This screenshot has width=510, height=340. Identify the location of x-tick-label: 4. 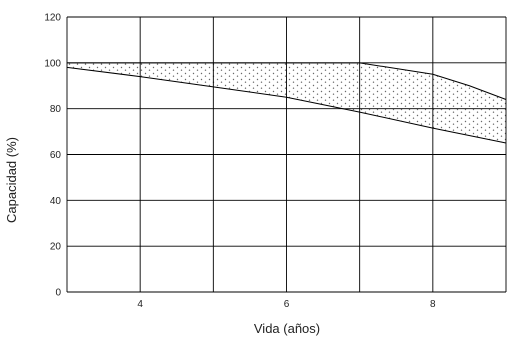
(140, 304).